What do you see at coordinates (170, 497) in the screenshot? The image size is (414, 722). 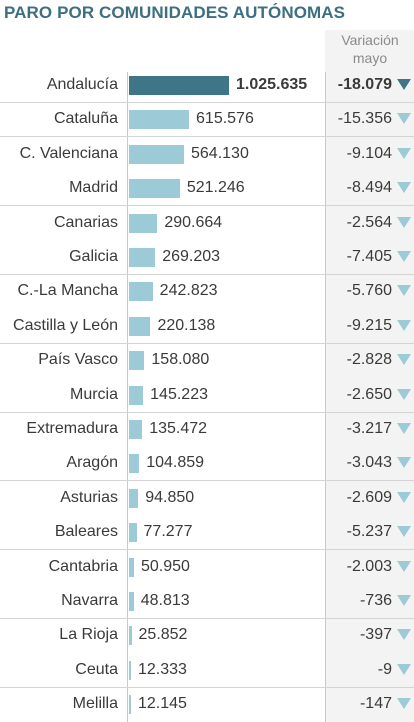 I see `value-label: 94.850` at bounding box center [170, 497].